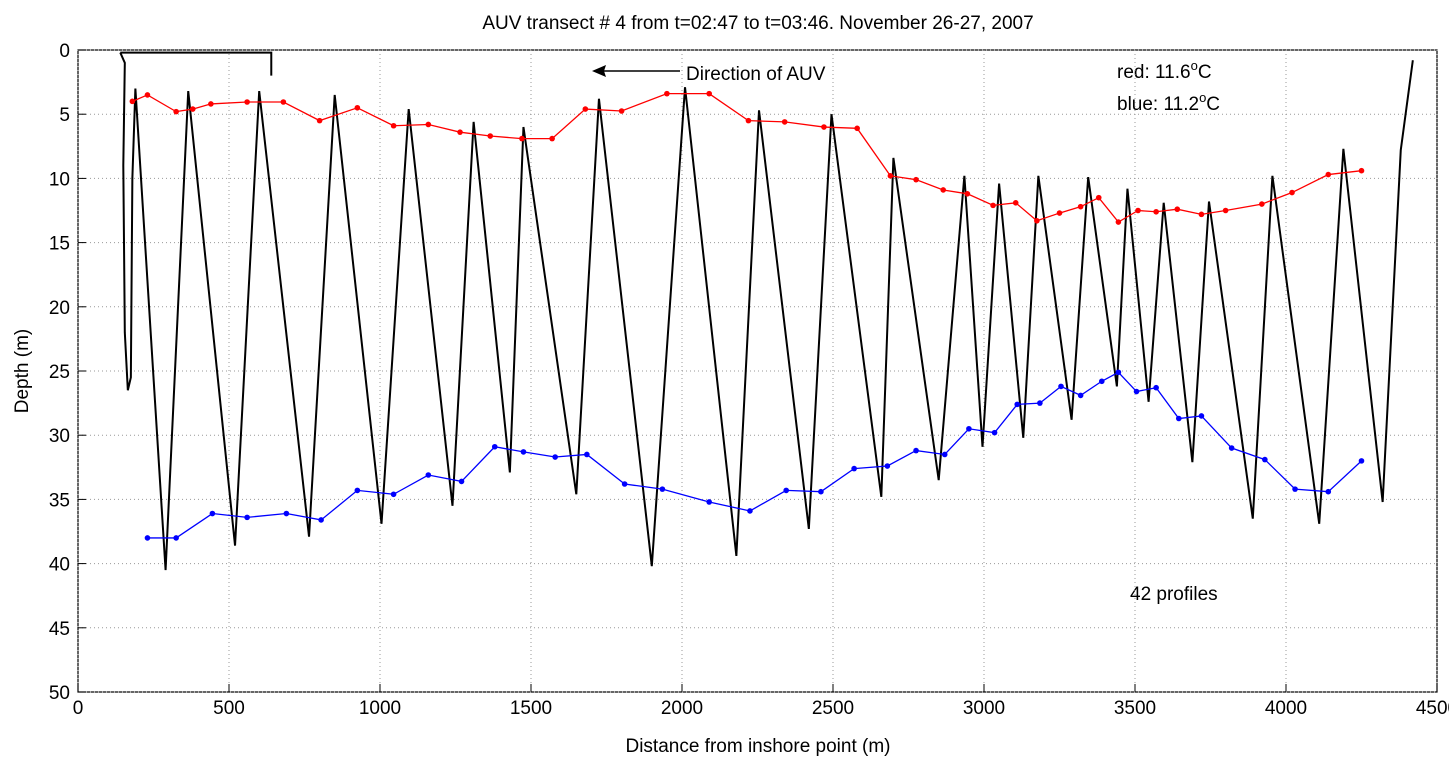 The height and width of the screenshot is (762, 1449). What do you see at coordinates (59, 500) in the screenshot?
I see `y-tick-label: 35` at bounding box center [59, 500].